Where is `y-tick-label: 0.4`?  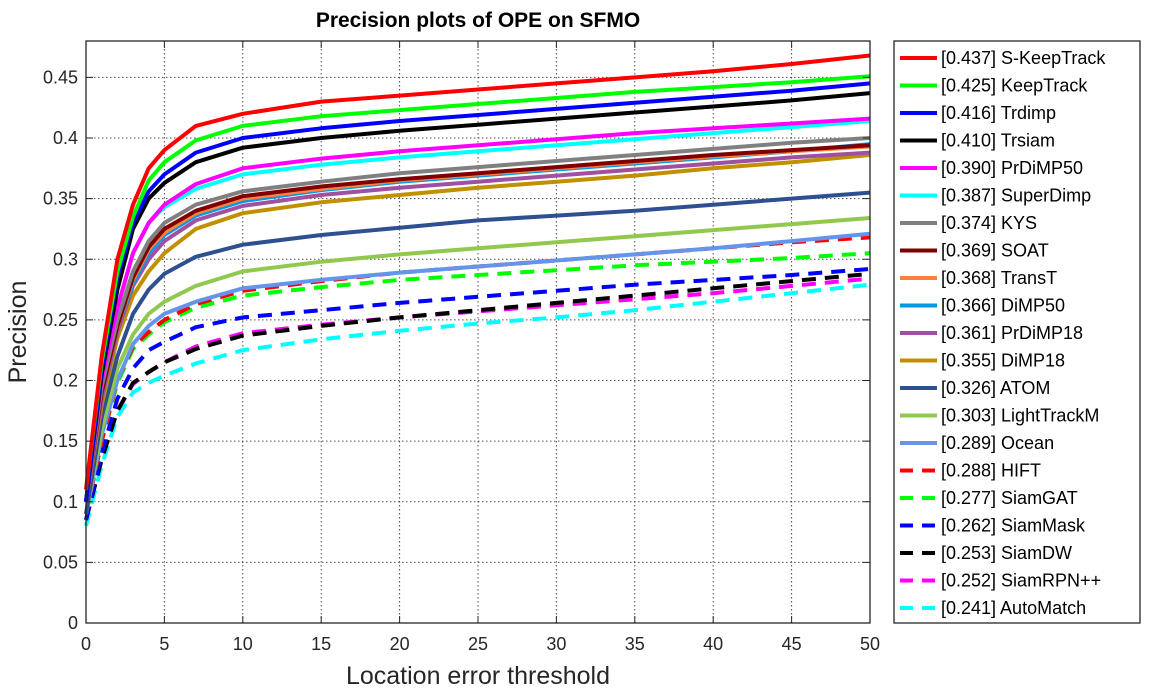 y-tick-label: 0.4 is located at coordinates (65, 138).